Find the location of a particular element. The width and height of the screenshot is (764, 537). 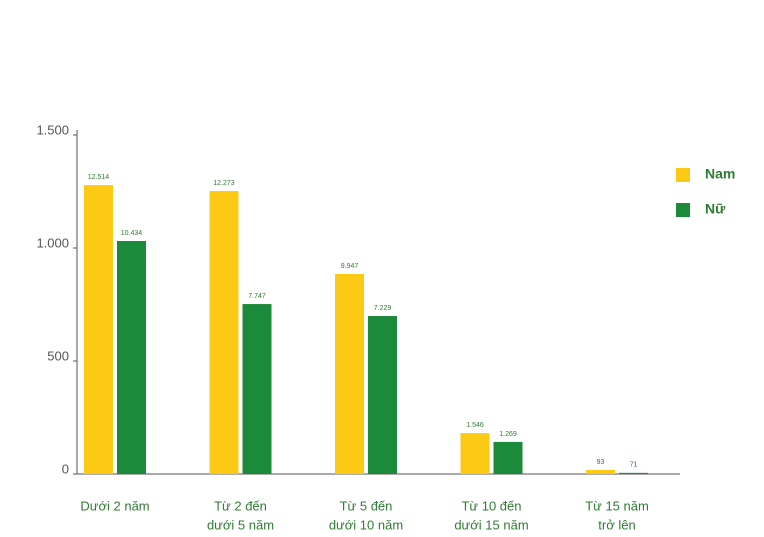

data-label: 1.269 is located at coordinates (508, 434).